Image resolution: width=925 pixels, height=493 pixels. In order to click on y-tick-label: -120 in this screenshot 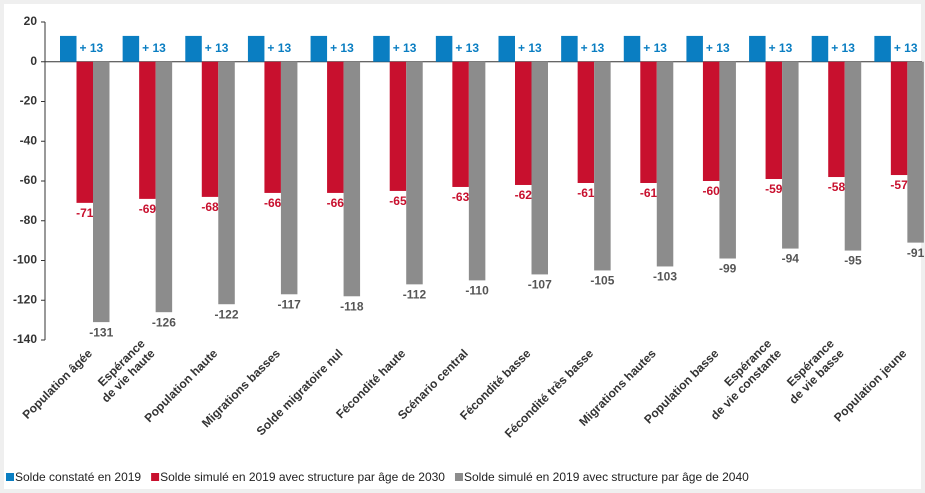, I will do `click(25, 299)`.